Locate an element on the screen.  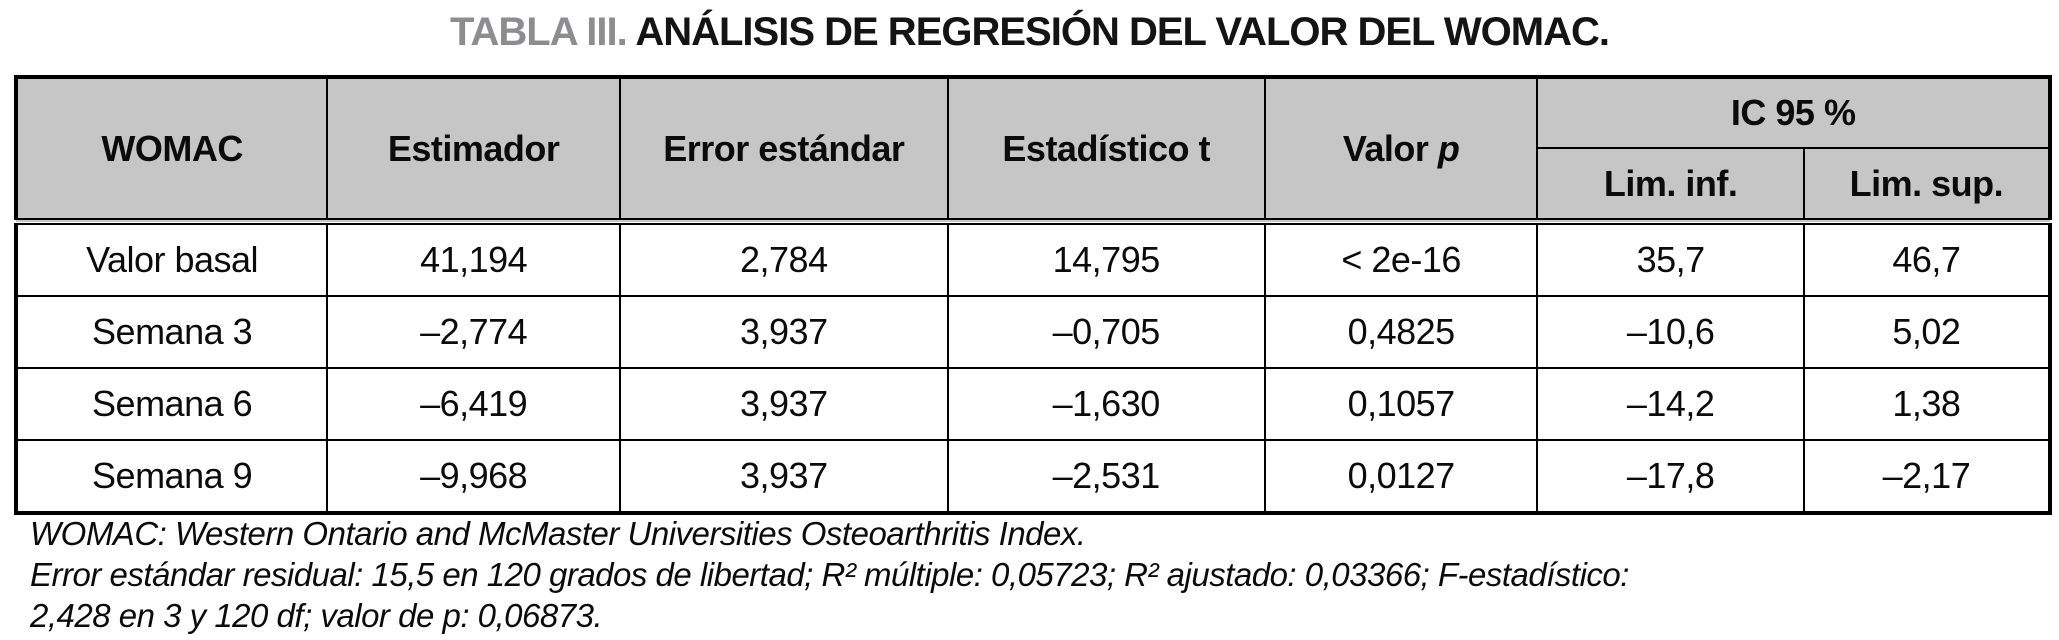
cell-estimador: –2,774 is located at coordinates (474, 332).